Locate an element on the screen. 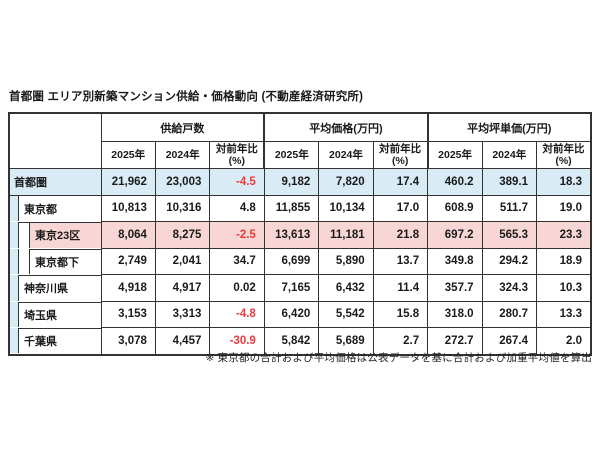 This screenshot has width=600, height=450. value-cell: -4.5 is located at coordinates (237, 181).